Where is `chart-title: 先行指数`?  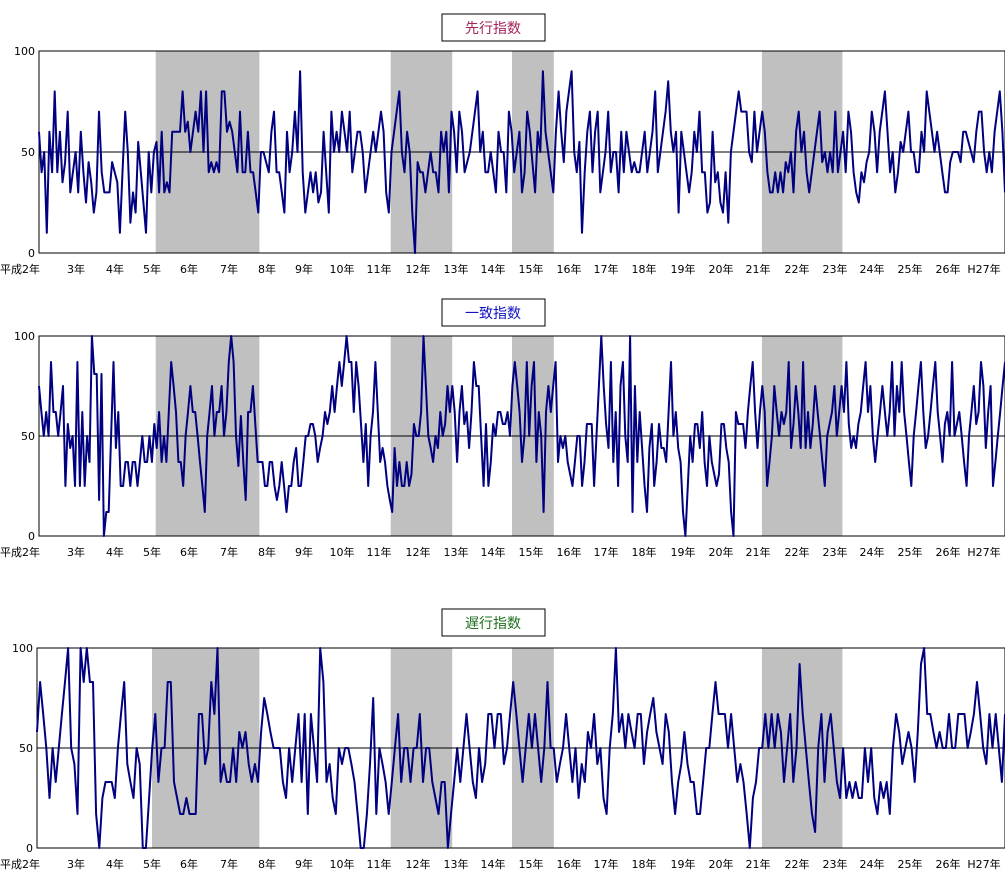 chart-title: 先行指数 is located at coordinates (493, 29).